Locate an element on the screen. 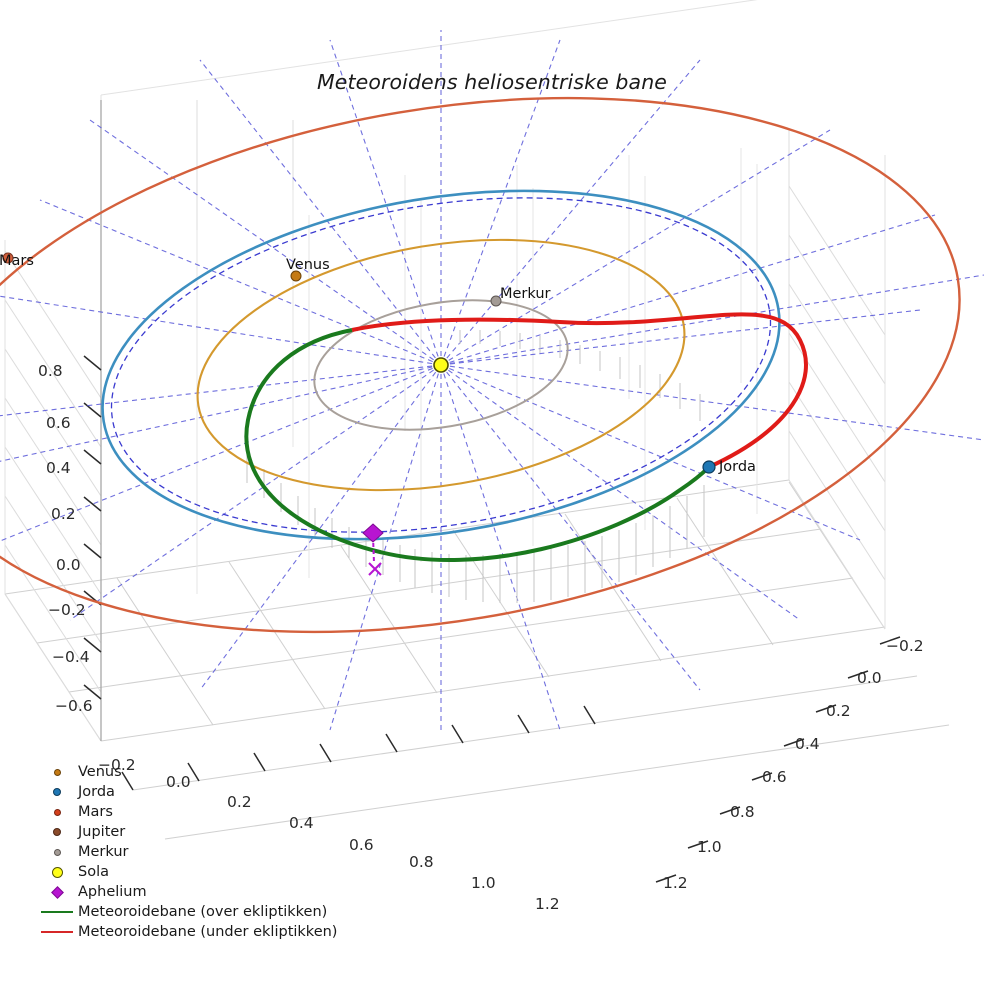 This screenshot has width=984, height=984. legend-marker-venus is located at coordinates (57, 772).